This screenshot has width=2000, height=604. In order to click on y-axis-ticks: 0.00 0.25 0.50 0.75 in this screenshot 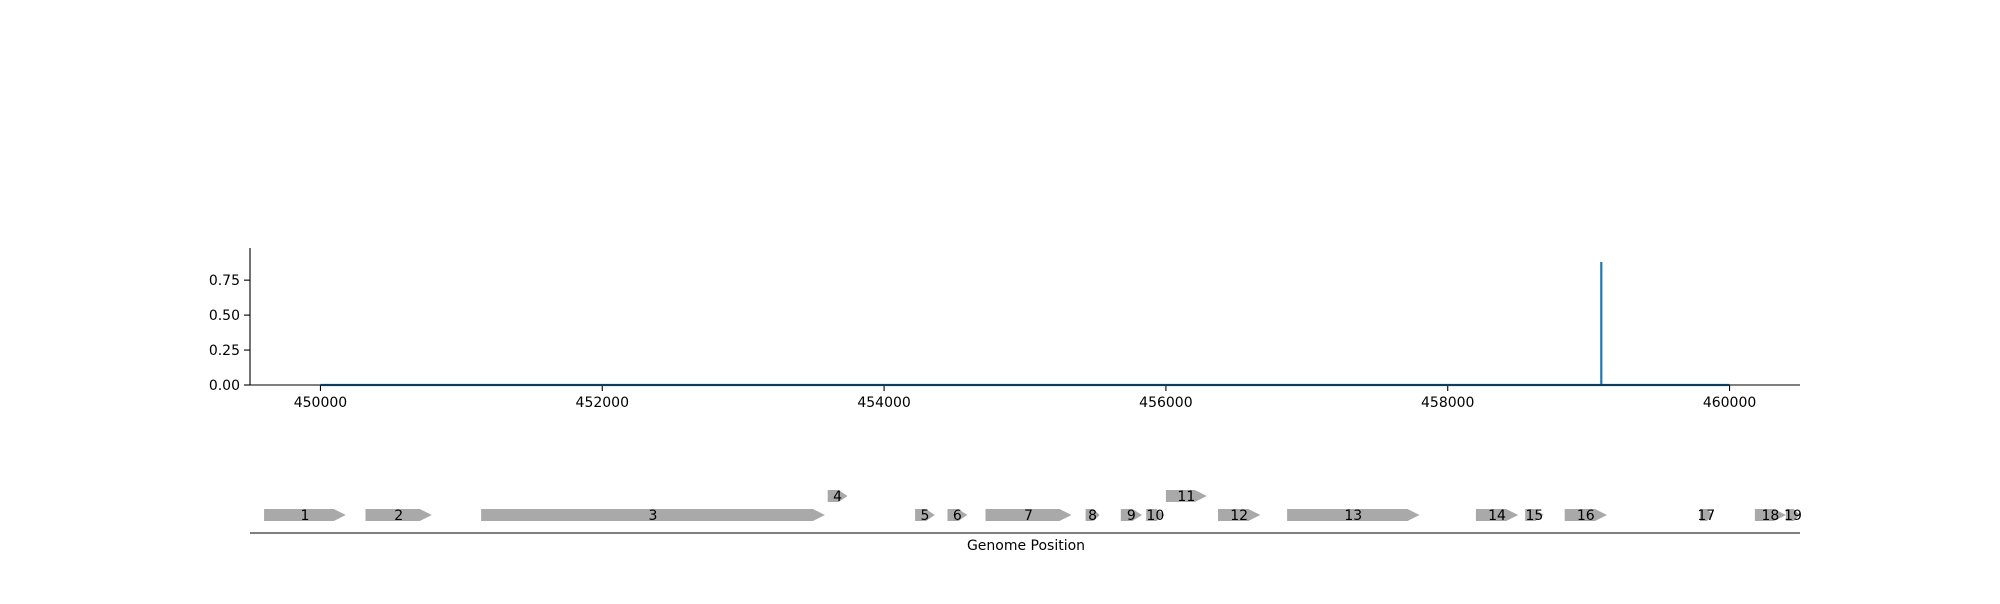, I will do `click(229, 333)`.